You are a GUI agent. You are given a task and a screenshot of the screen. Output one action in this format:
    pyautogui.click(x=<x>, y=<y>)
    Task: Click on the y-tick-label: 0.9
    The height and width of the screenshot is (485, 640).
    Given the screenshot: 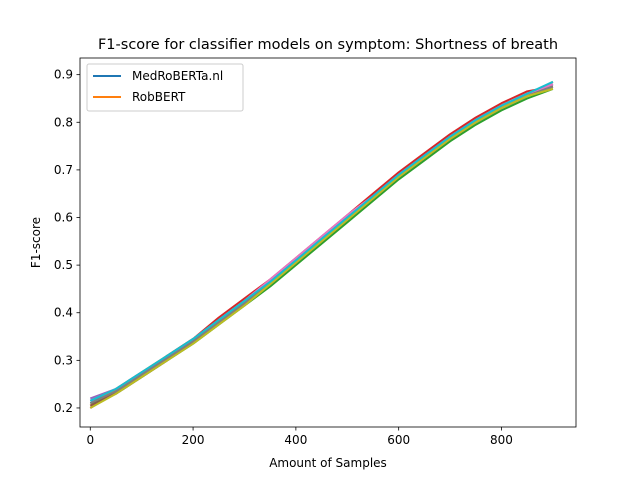 What is the action you would take?
    pyautogui.click(x=63, y=75)
    